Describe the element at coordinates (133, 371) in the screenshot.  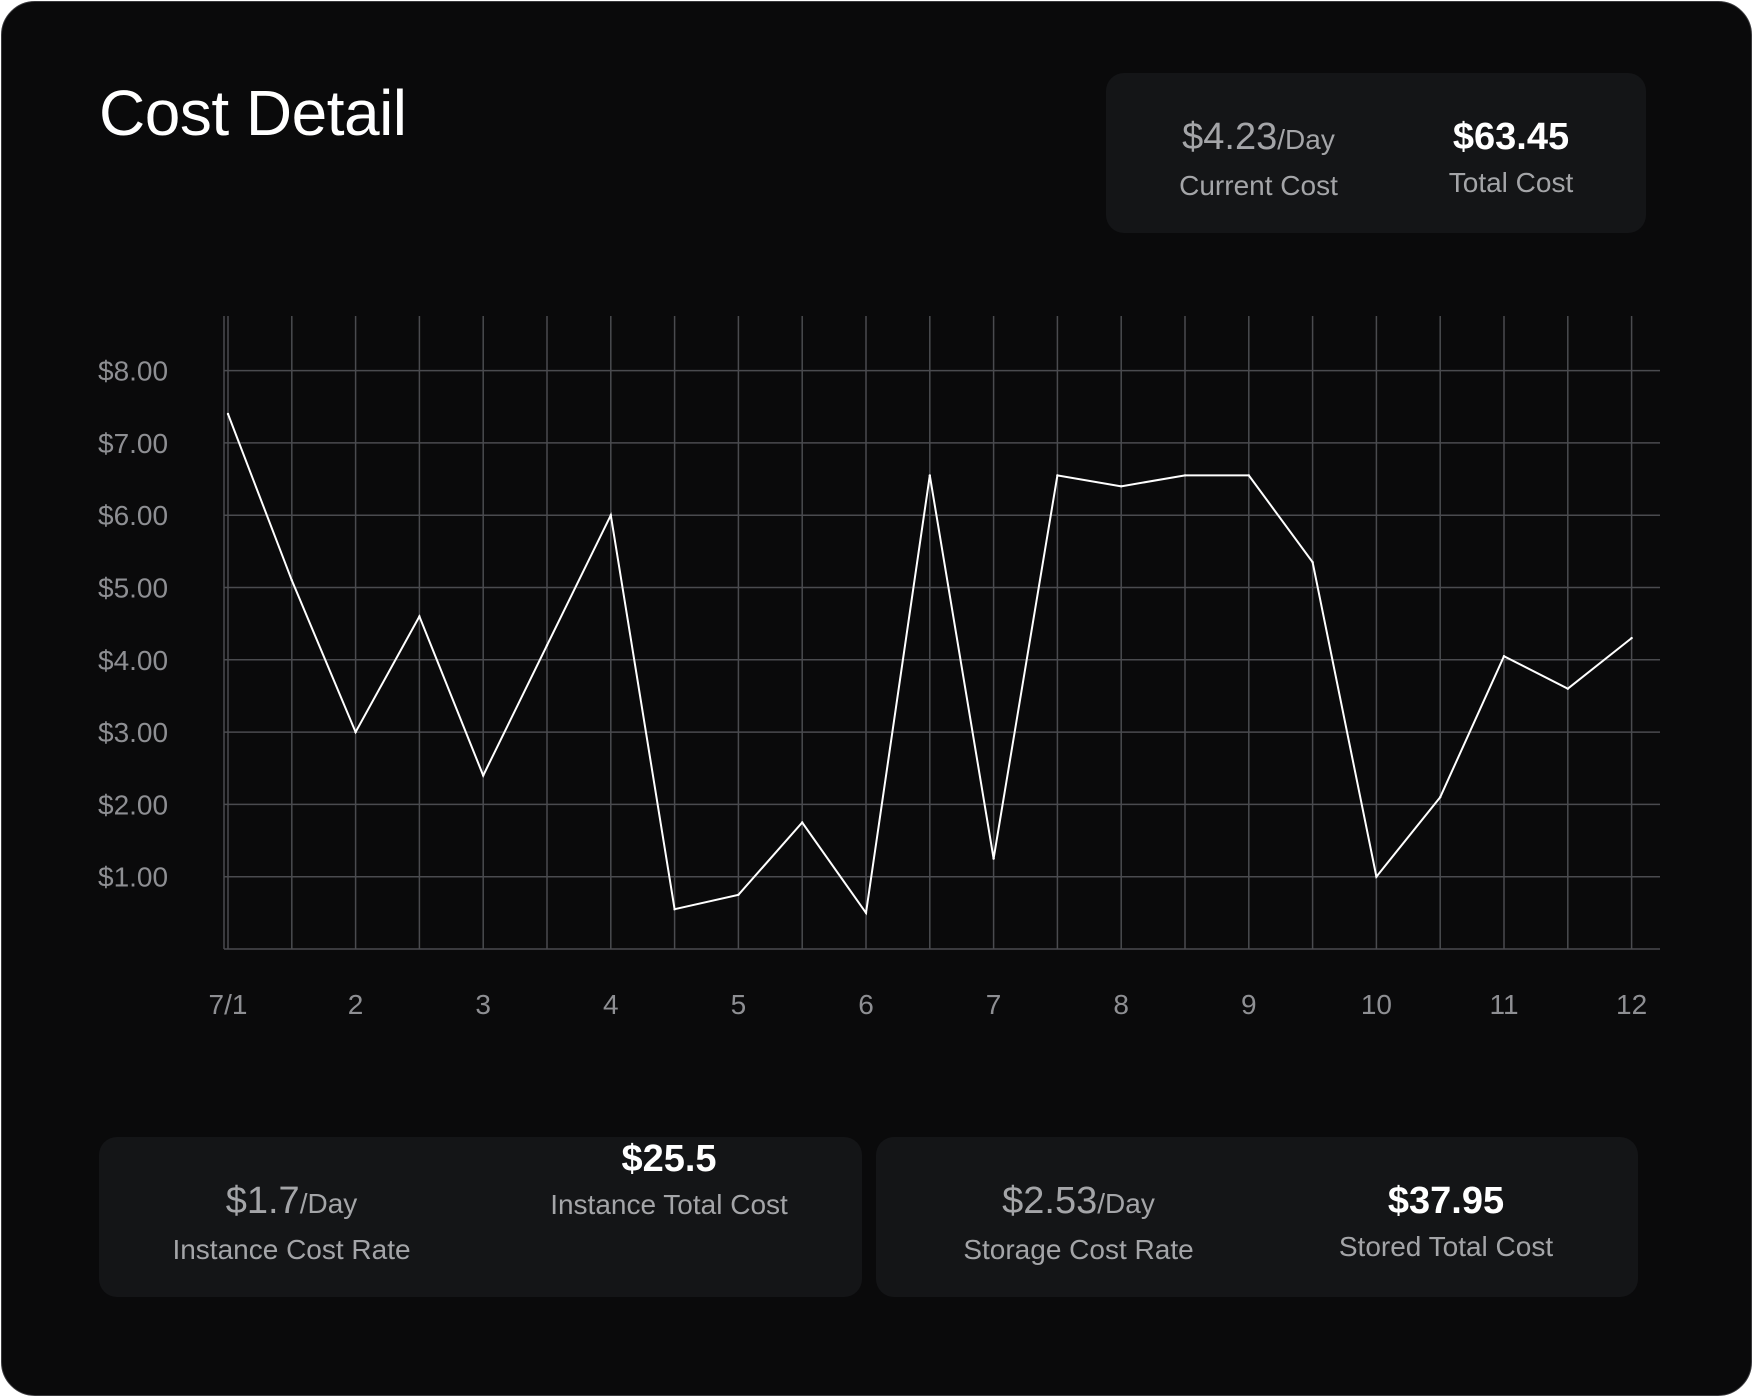
I see `y-tick-label: $8.00` at that location.